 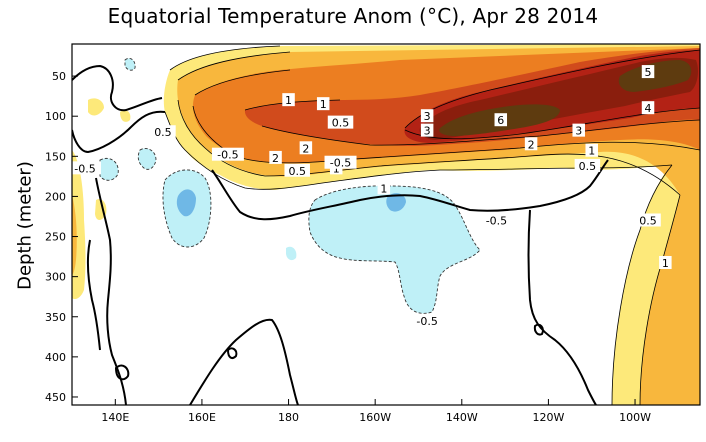 I want to click on fill-neg05-f, so click(x=130, y=64).